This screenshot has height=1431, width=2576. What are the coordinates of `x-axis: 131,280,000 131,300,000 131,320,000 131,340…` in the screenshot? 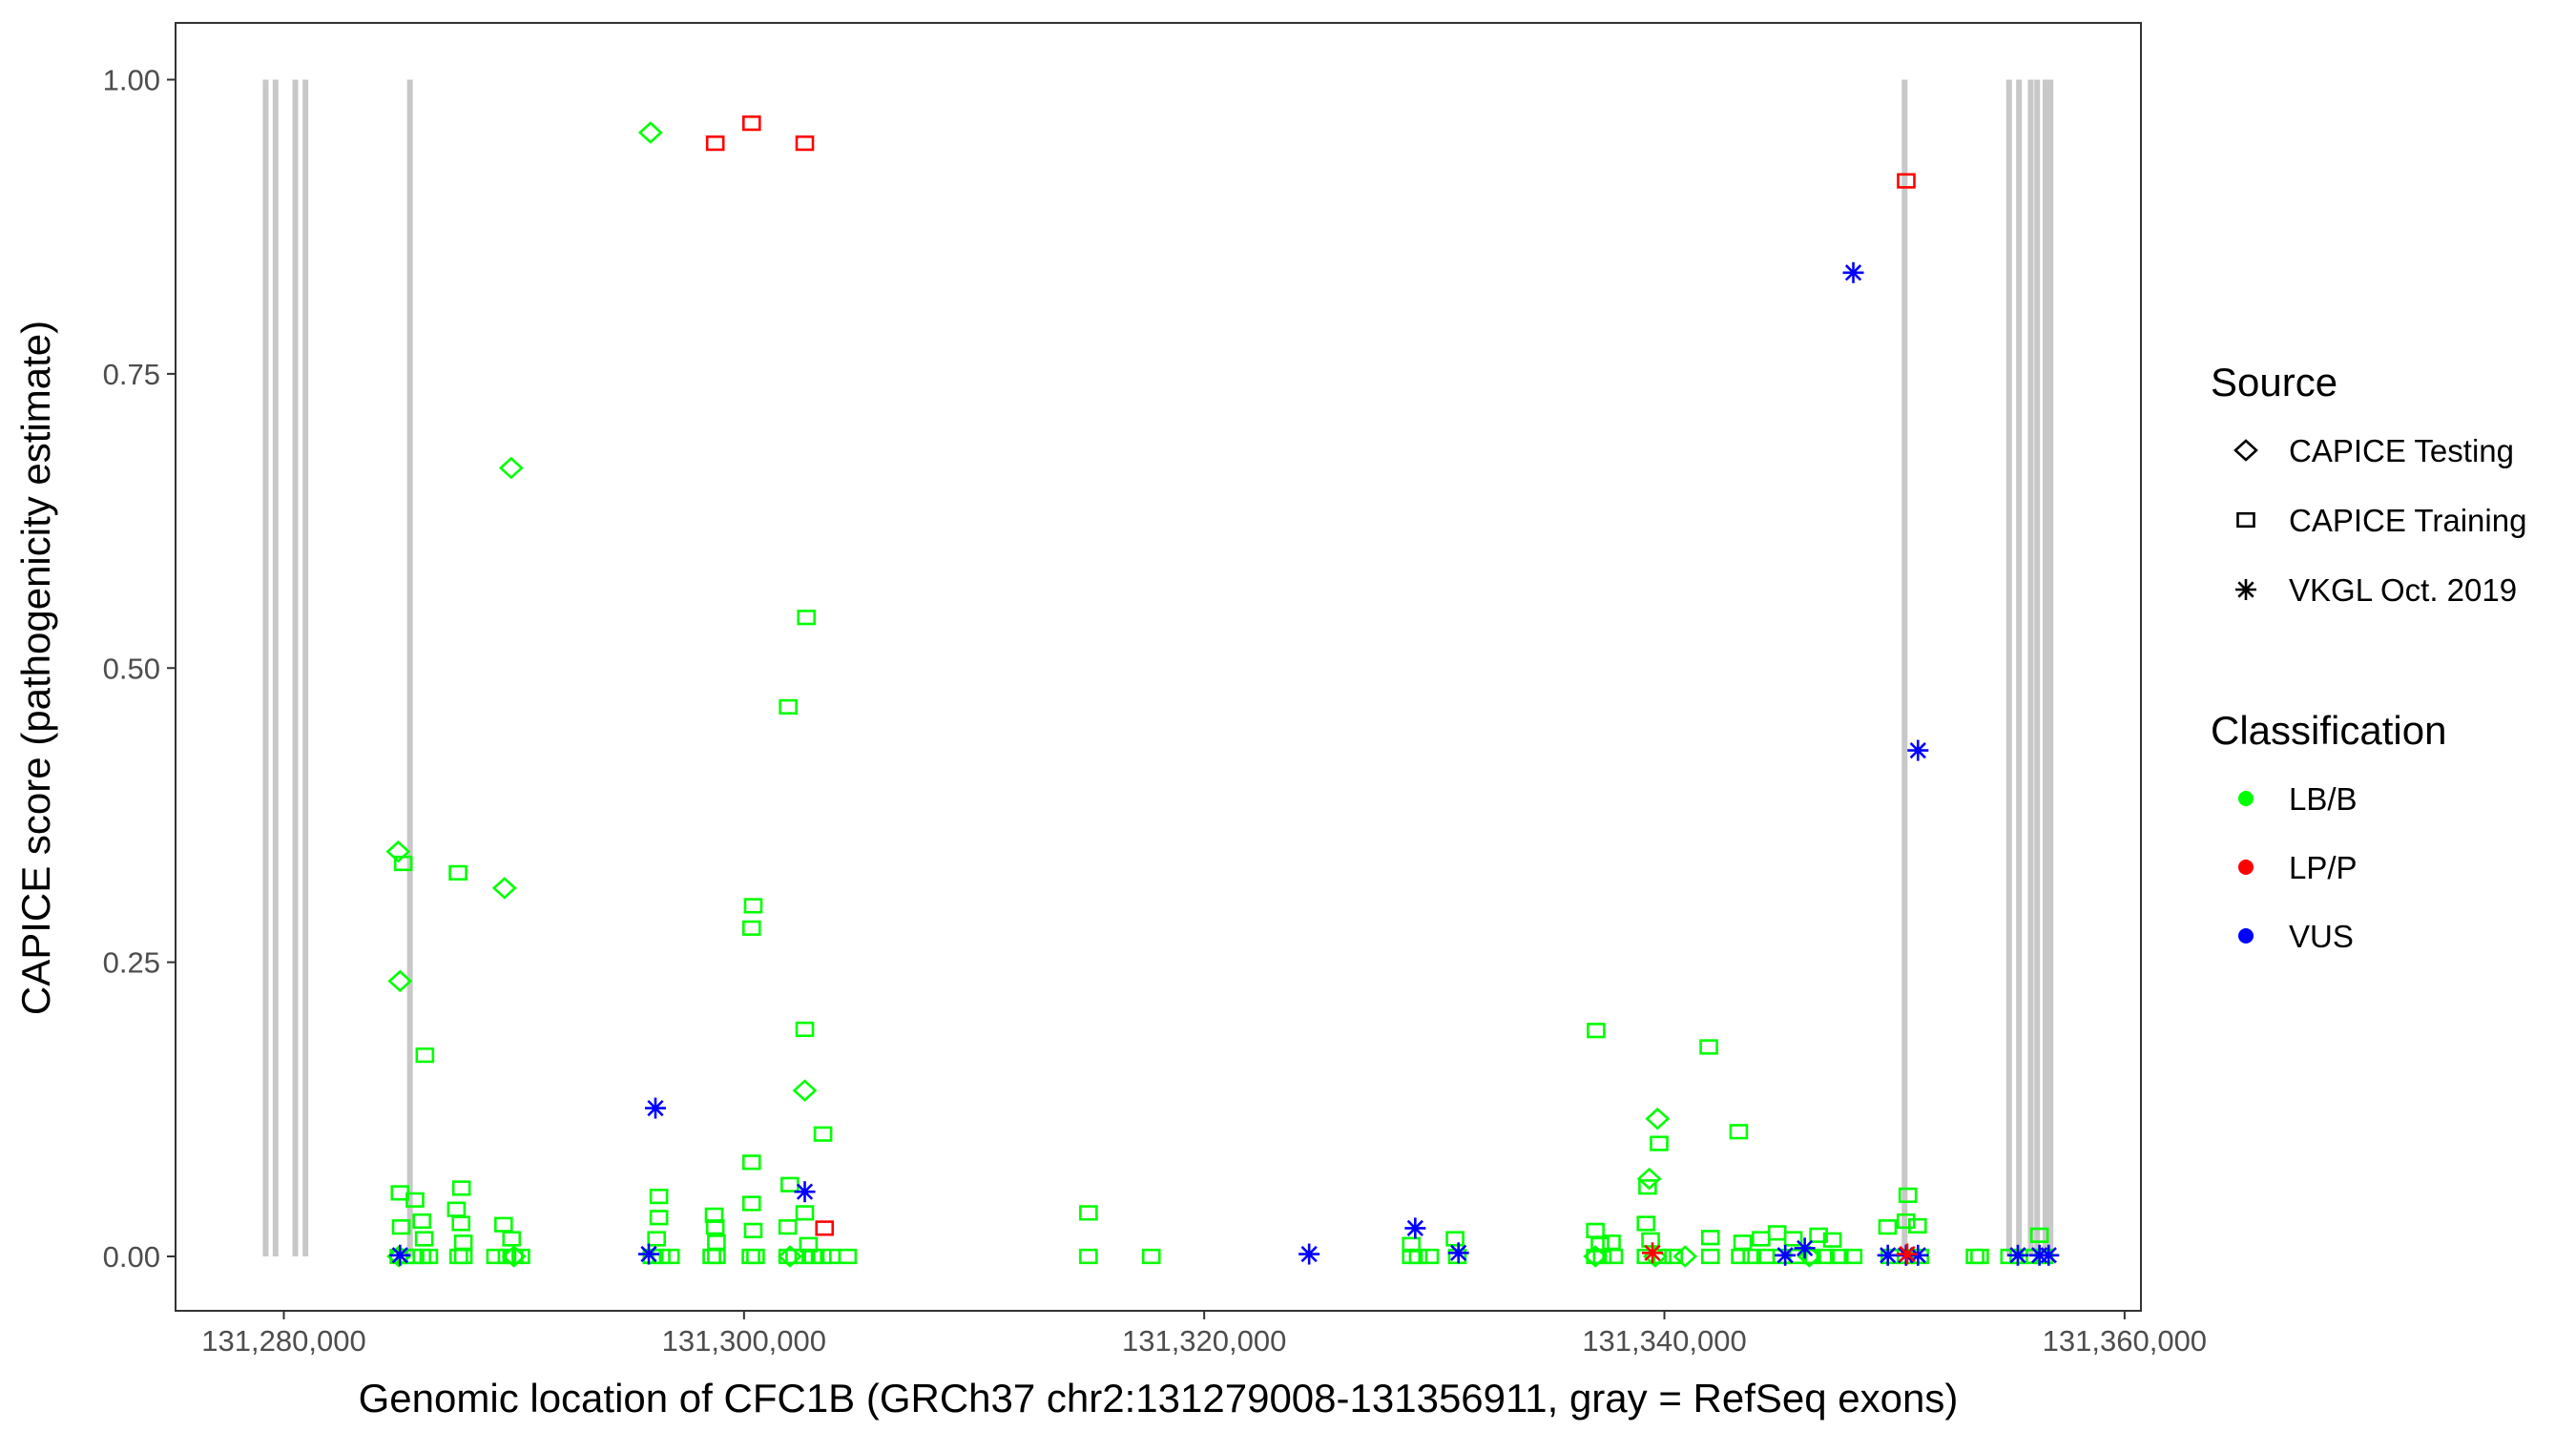 It's located at (1204, 1334).